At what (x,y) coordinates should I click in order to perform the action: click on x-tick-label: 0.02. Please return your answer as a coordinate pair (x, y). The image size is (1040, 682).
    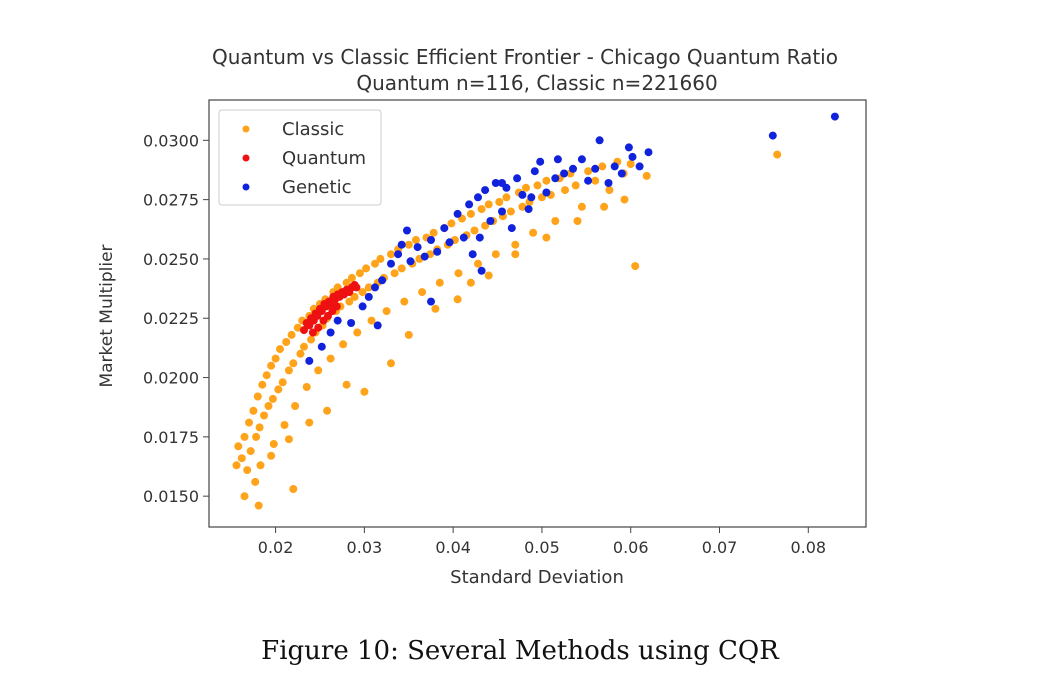
    Looking at the image, I should click on (276, 547).